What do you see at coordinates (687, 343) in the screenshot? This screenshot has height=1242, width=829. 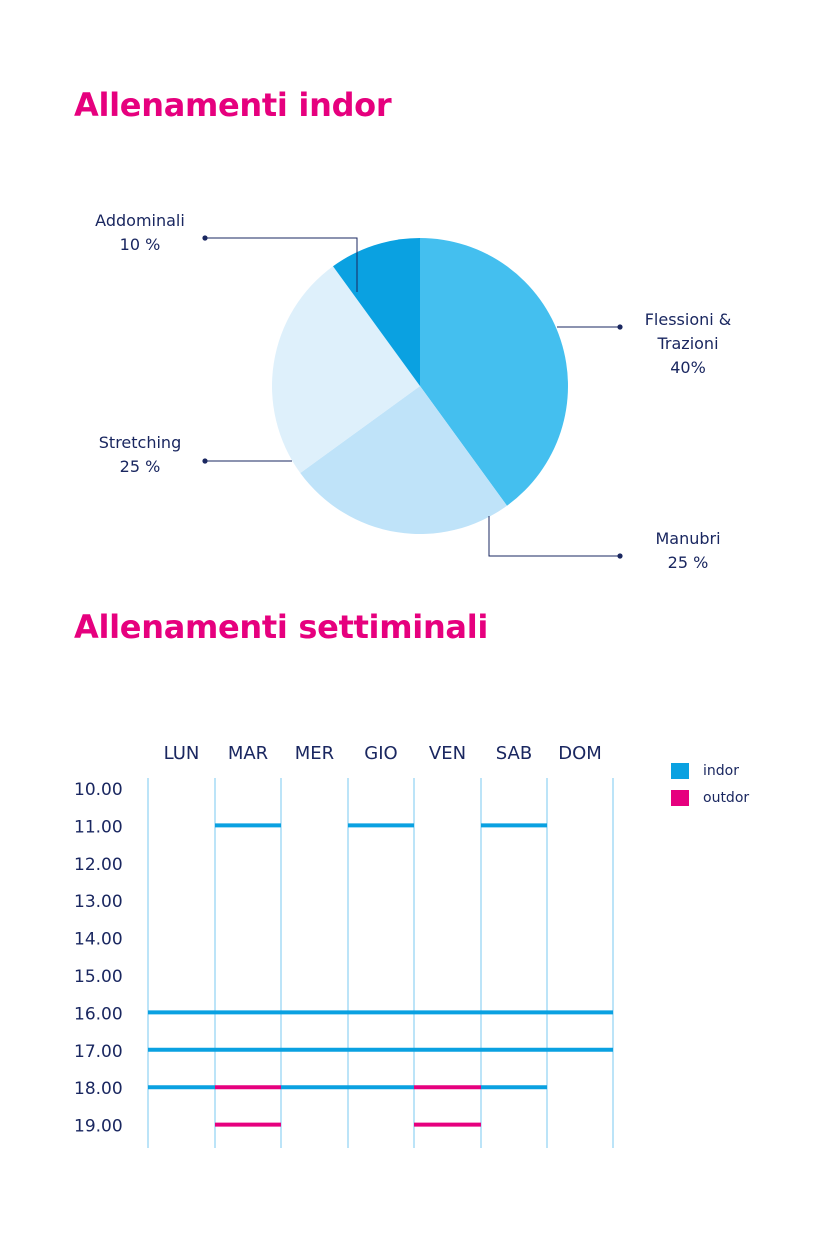 I see `pie-slice-label: Trazioni` at bounding box center [687, 343].